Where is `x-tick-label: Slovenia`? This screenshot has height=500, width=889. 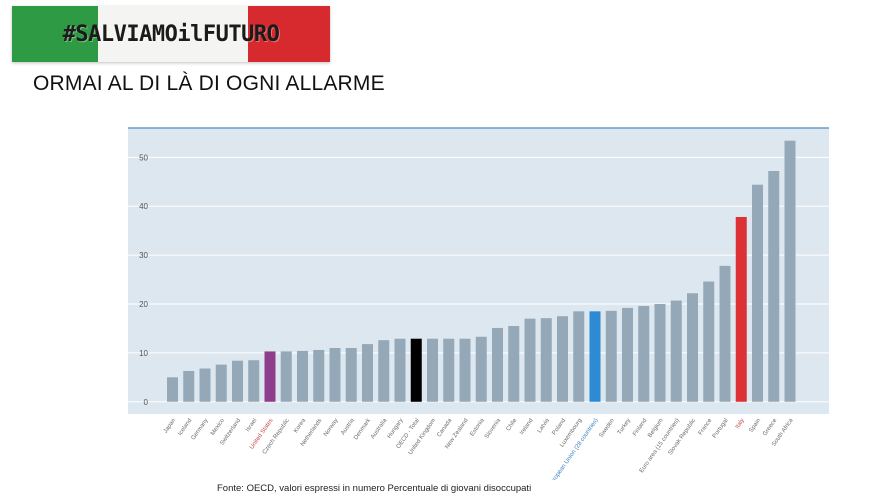
x-tick-label: Slovenia is located at coordinates (493, 428).